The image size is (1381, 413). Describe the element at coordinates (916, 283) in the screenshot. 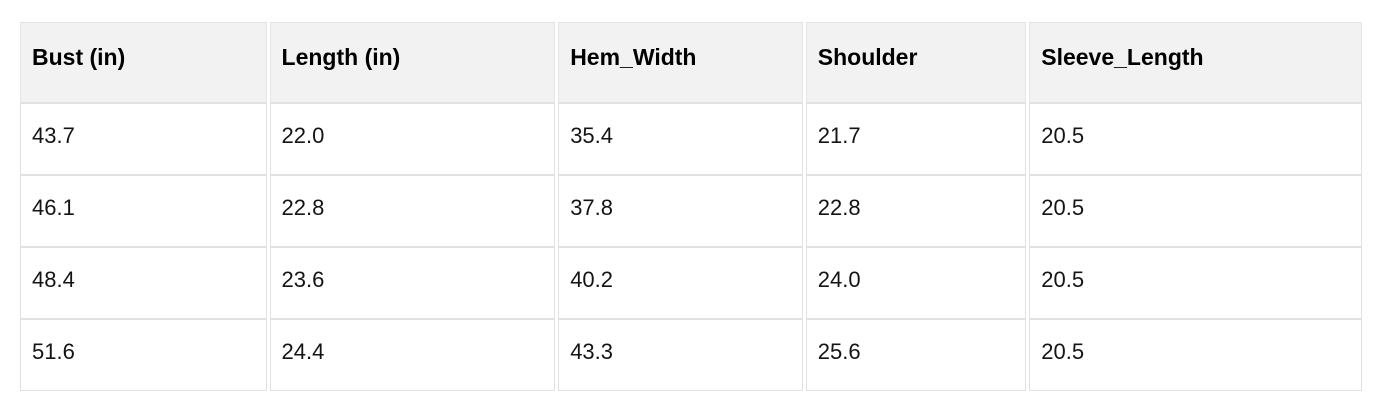

I see `table-cell: 24.0` at that location.